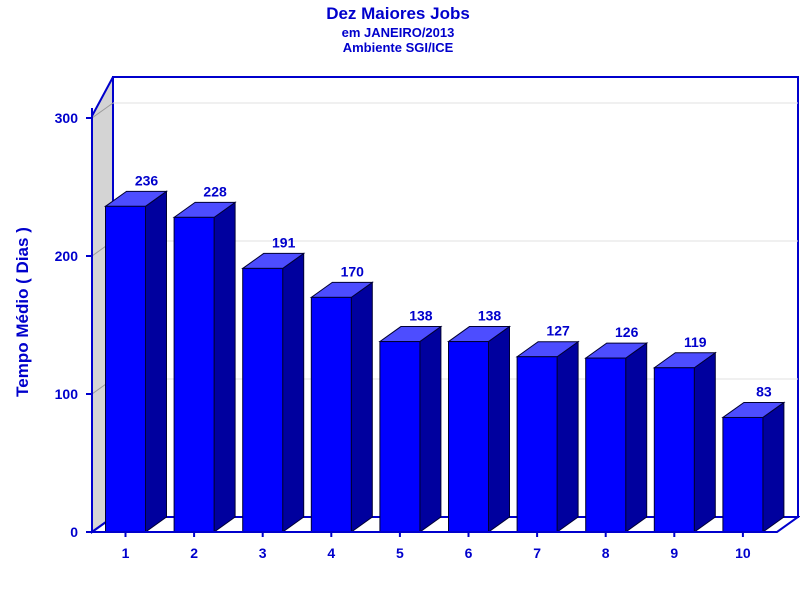 The image size is (800, 600). Describe the element at coordinates (434, 546) in the screenshot. I see `x-axis: 1 2 3 4 5 6 7 8 9 10` at that location.